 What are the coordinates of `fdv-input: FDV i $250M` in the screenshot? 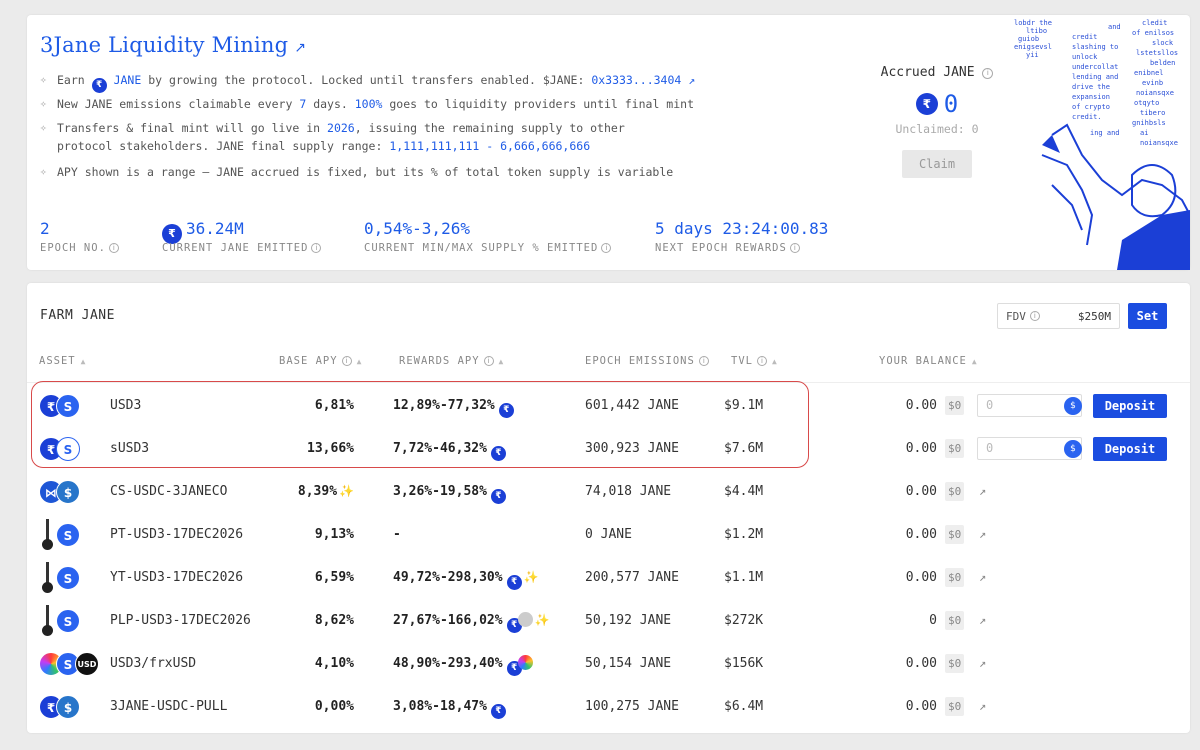 It's located at (1058, 316).